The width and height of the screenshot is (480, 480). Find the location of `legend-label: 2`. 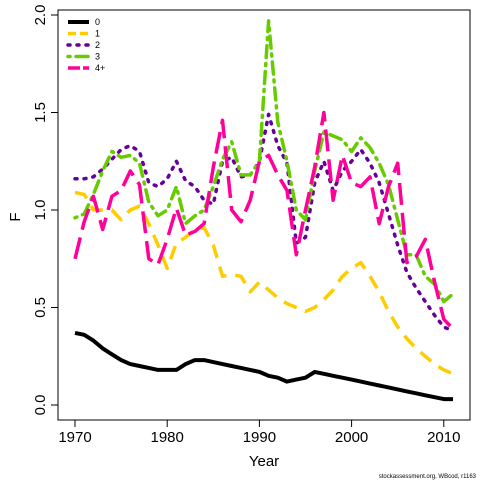

legend-label: 2 is located at coordinates (97, 45).